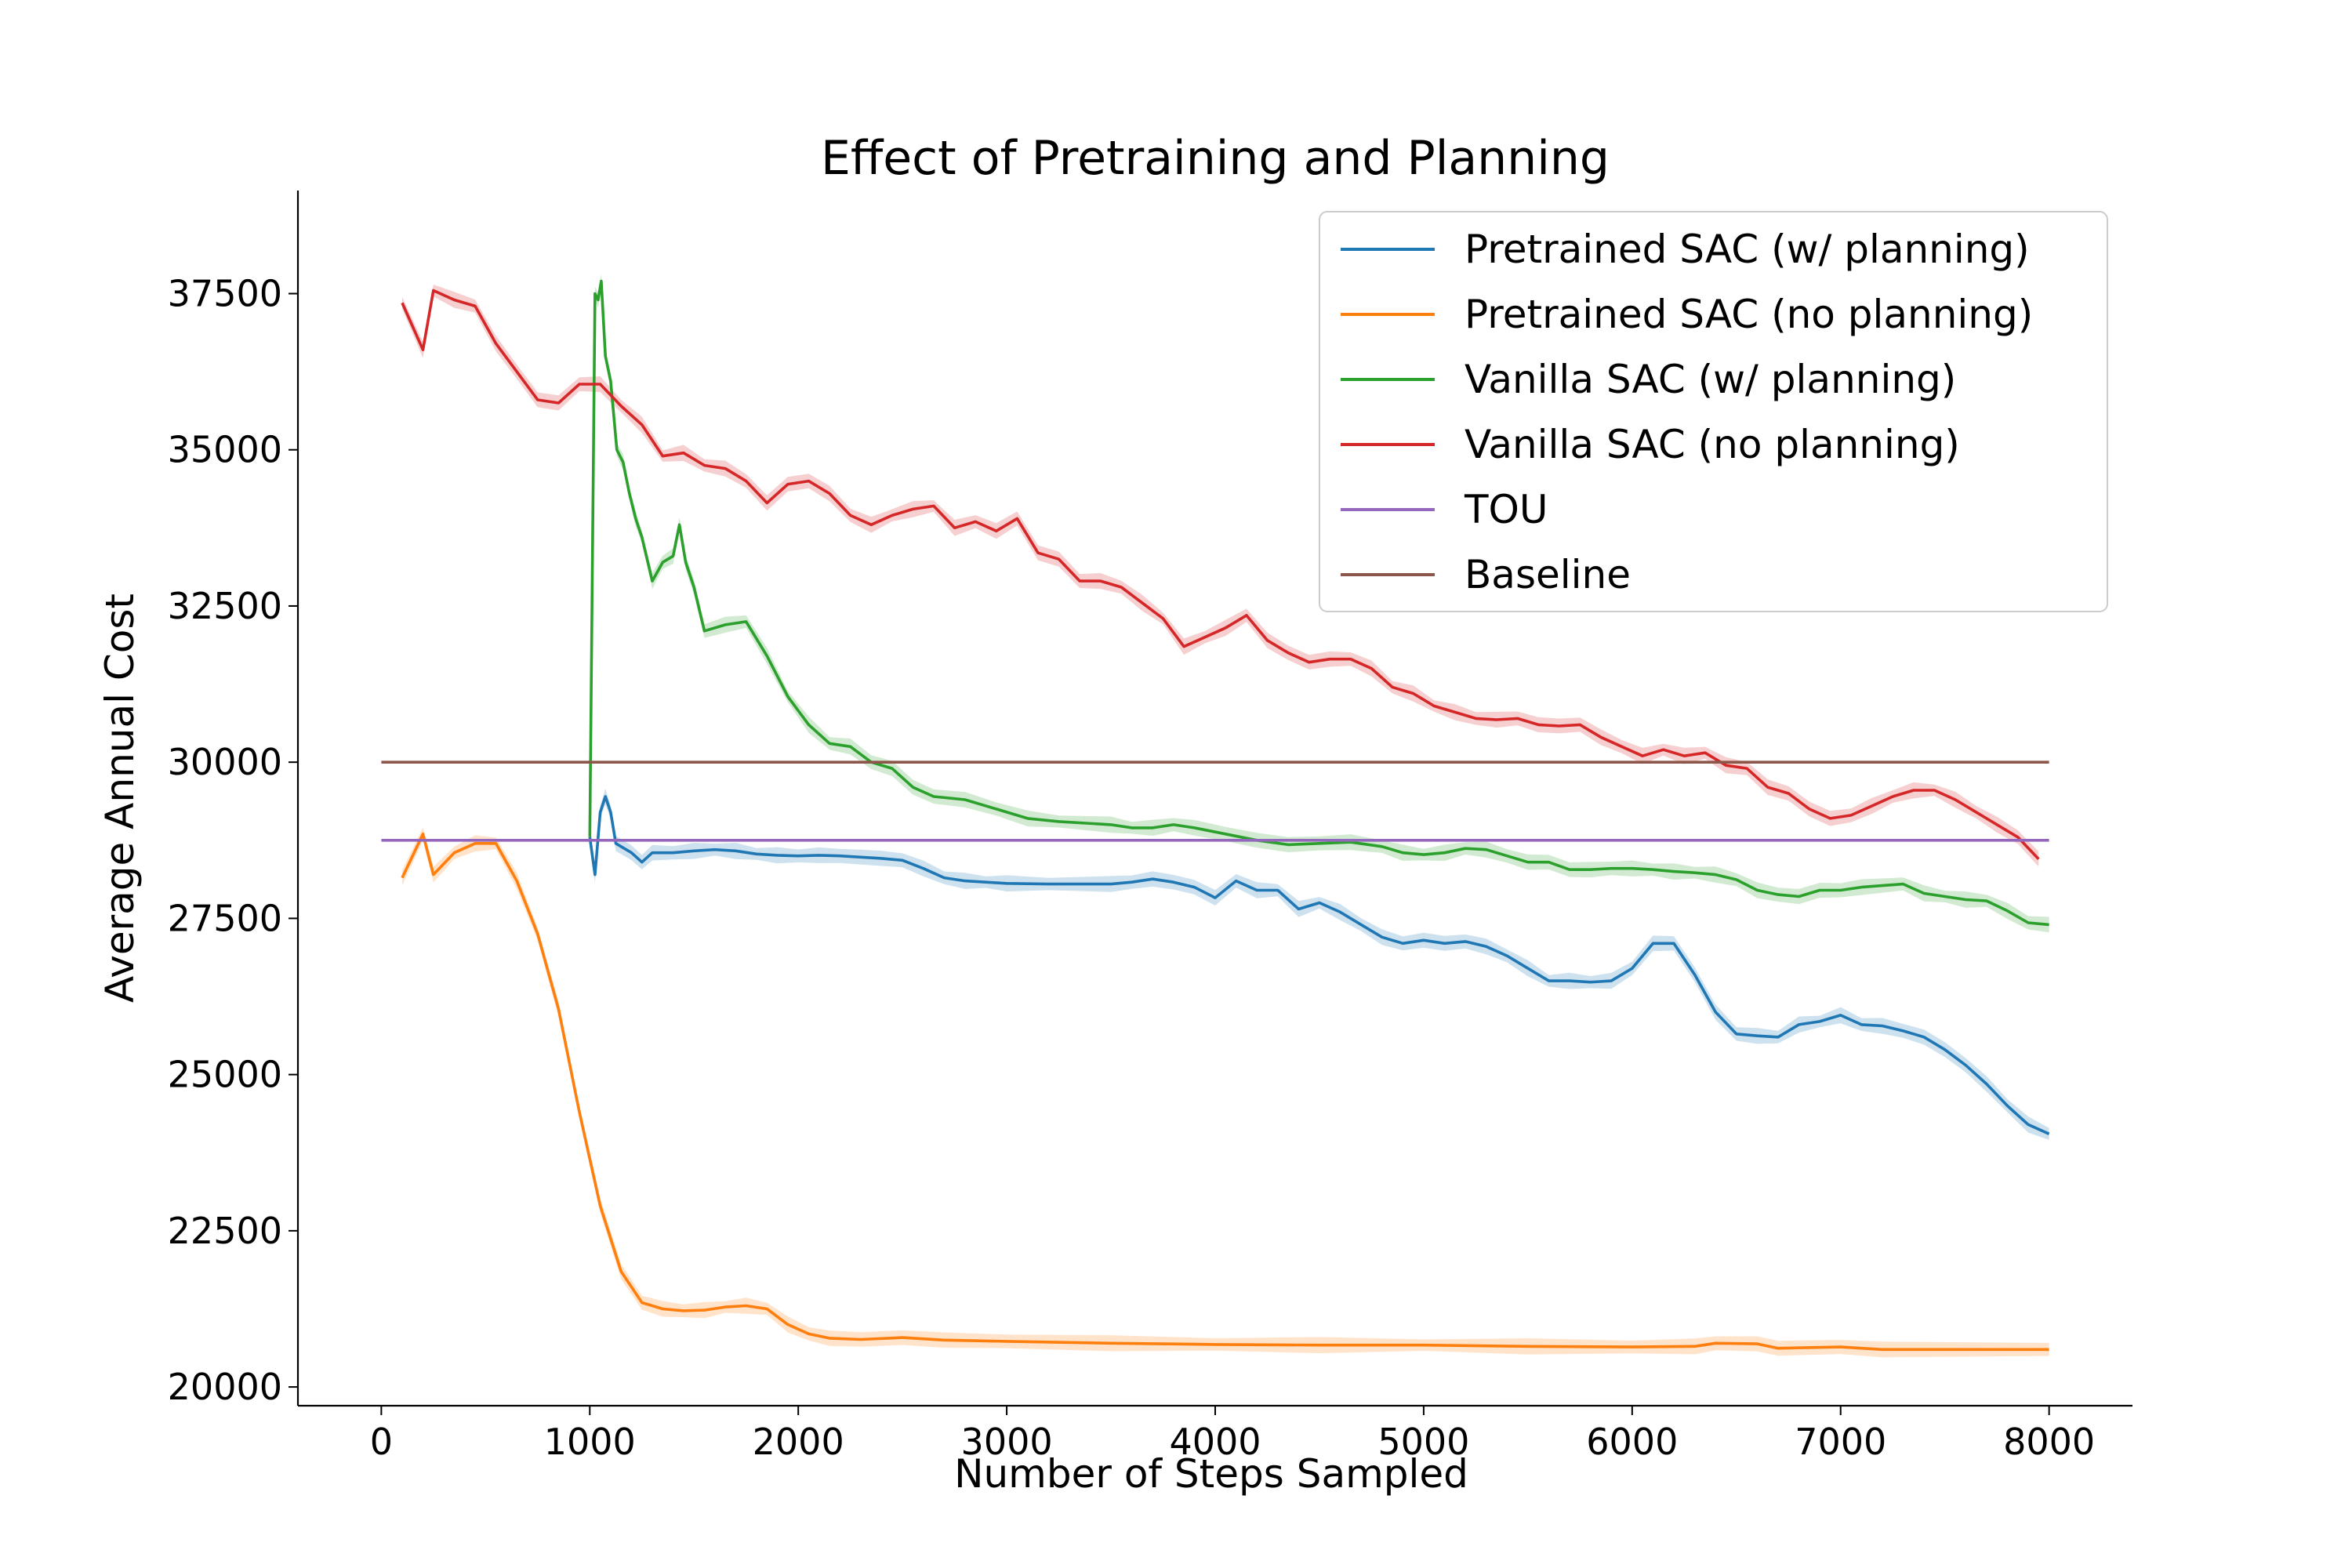 This screenshot has width=2352, height=1568. What do you see at coordinates (225, 762) in the screenshot?
I see `y-tick-label: 30000` at bounding box center [225, 762].